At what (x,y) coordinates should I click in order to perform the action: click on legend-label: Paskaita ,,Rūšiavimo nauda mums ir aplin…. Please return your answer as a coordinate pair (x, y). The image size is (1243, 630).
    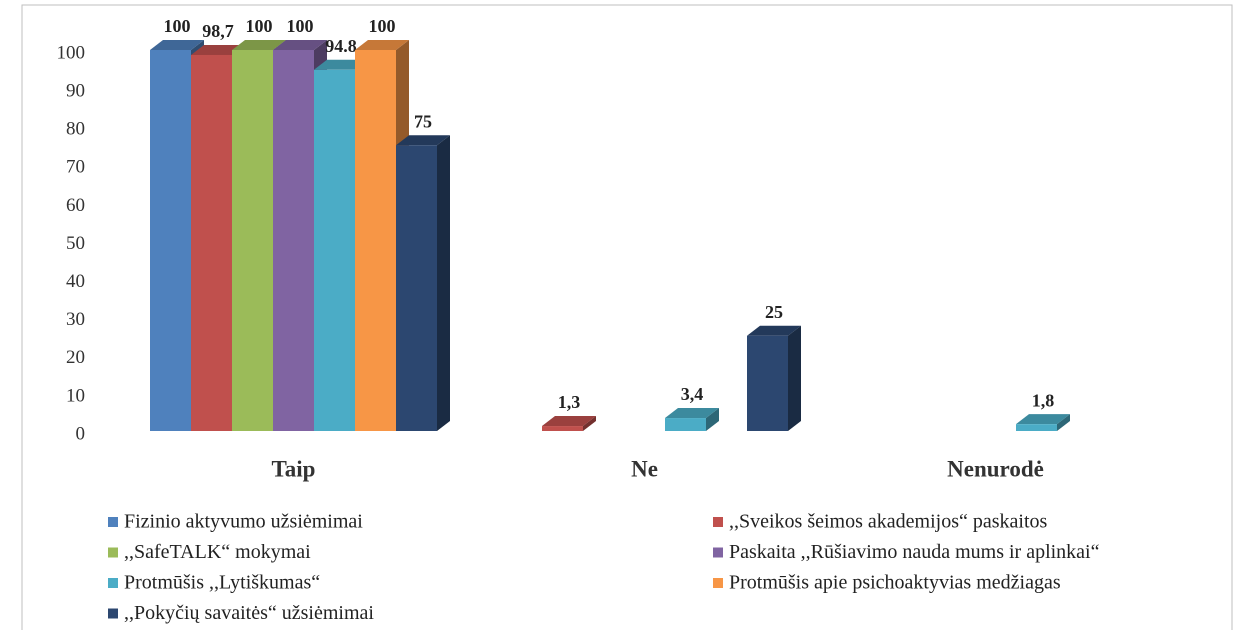
    Looking at the image, I should click on (914, 552).